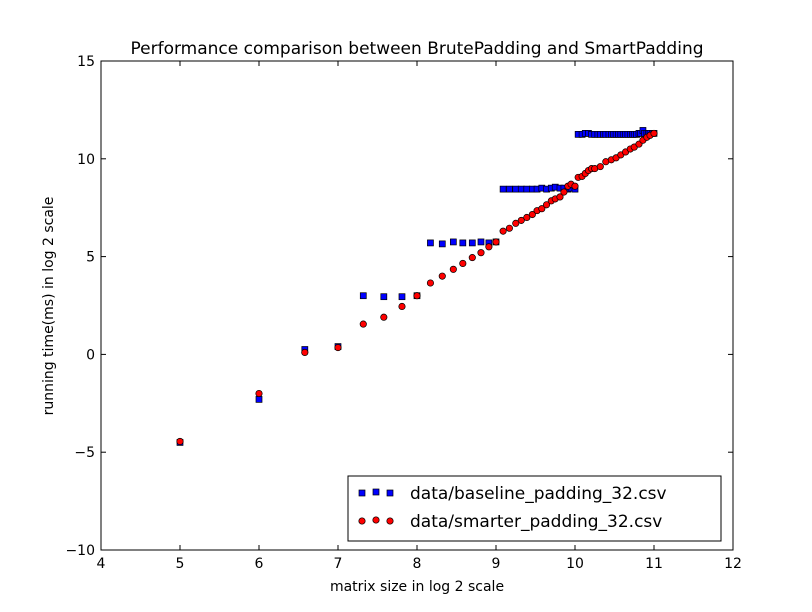 This screenshot has height=612, width=812. I want to click on x-tick-label-4: 8, so click(417, 564).